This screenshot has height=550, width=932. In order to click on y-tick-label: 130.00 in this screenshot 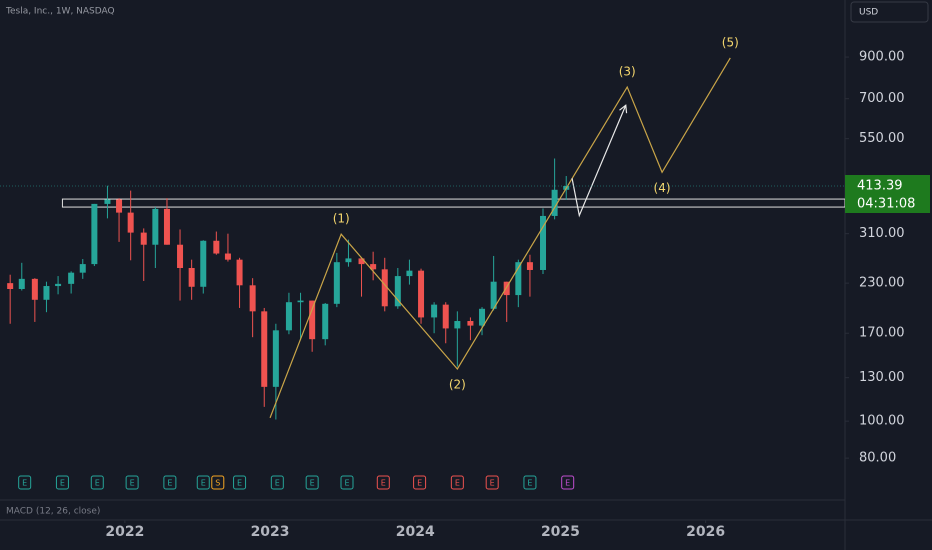, I will do `click(882, 377)`.